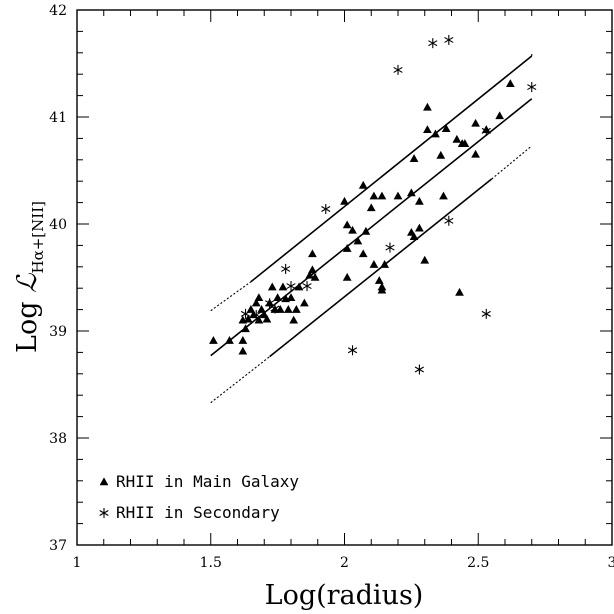  I want to click on legend-marker-asterisk, so click(104, 513).